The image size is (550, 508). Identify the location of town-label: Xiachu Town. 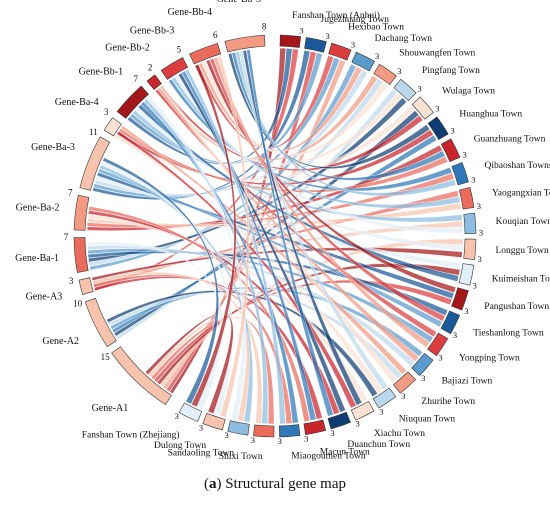
(399, 434).